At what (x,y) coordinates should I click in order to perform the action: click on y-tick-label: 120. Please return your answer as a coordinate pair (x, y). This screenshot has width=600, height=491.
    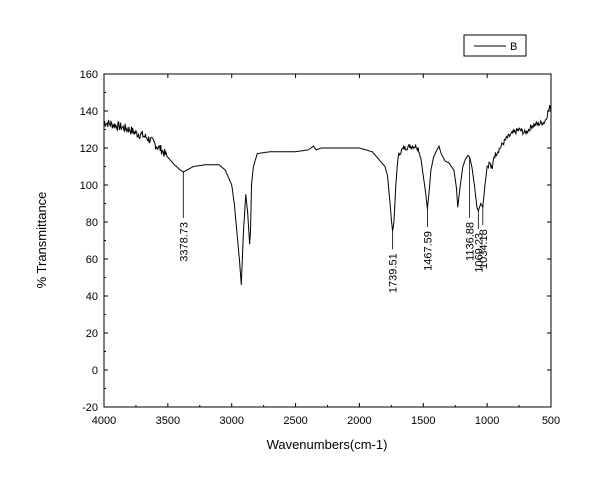
    Looking at the image, I should click on (89, 149).